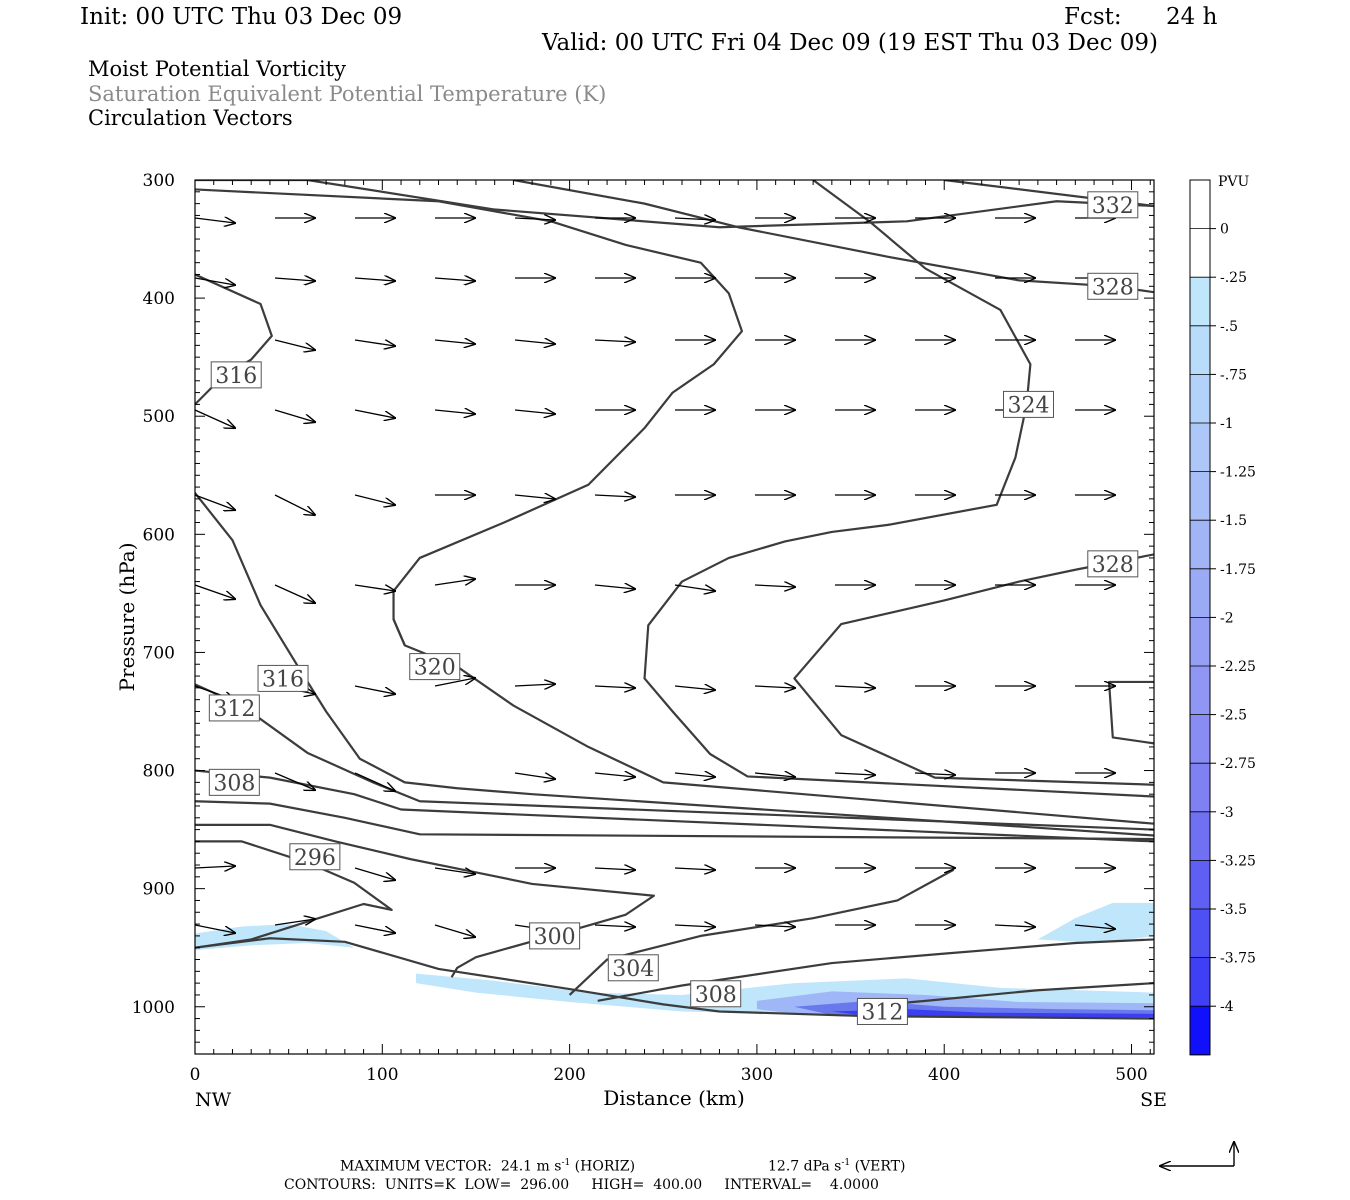  I want to click on max-vector-label: MAXIMUM VECTOR:, so click(416, 1166).